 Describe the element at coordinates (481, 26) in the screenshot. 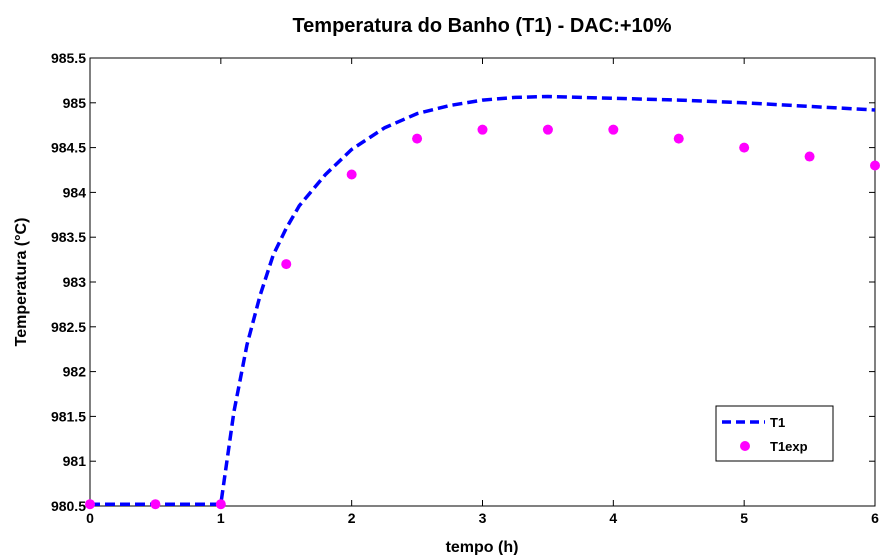

I see `chart-title: Temperatura do Banho (T1) - DAC:+10%` at that location.